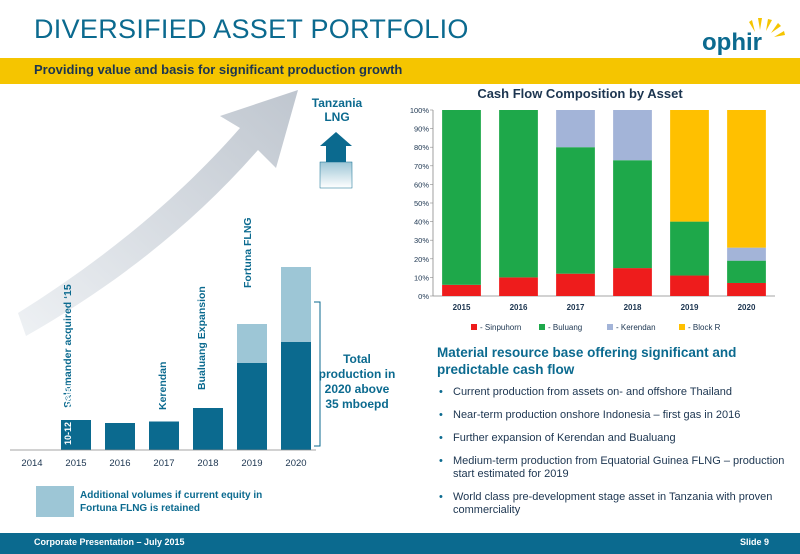 Image resolution: width=800 pixels, height=554 pixels. What do you see at coordinates (76, 435) in the screenshot?
I see `production-bar-2015` at bounding box center [76, 435].